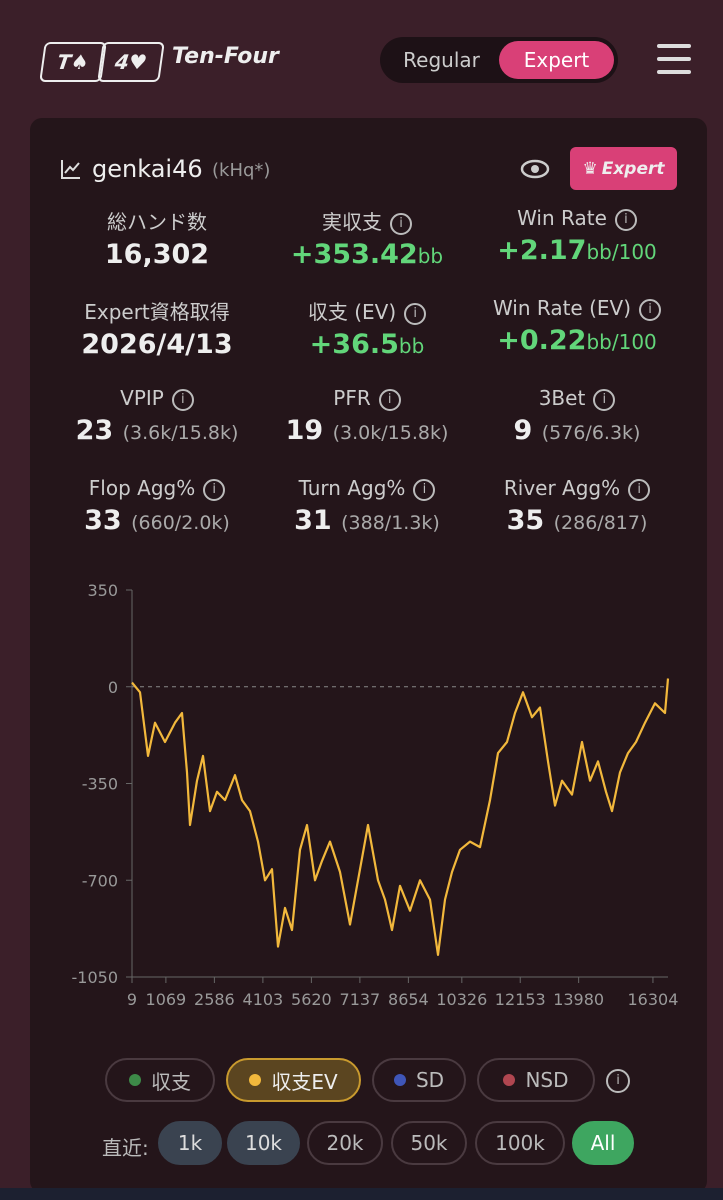  Describe the element at coordinates (520, 999) in the screenshot. I see `x-tick-label: 12153` at that location.